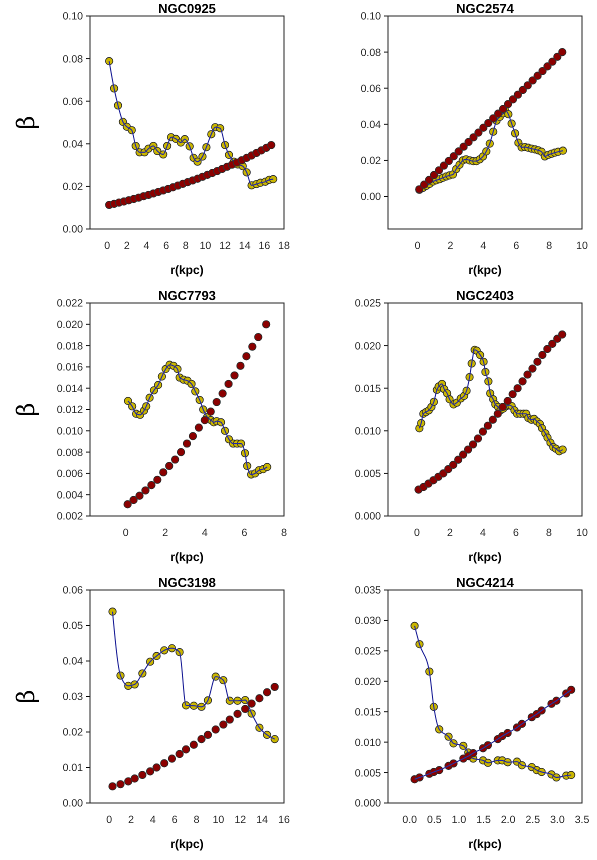  Describe the element at coordinates (73, 697) in the screenshot. I see `y-tick-label: 0.03` at that location.